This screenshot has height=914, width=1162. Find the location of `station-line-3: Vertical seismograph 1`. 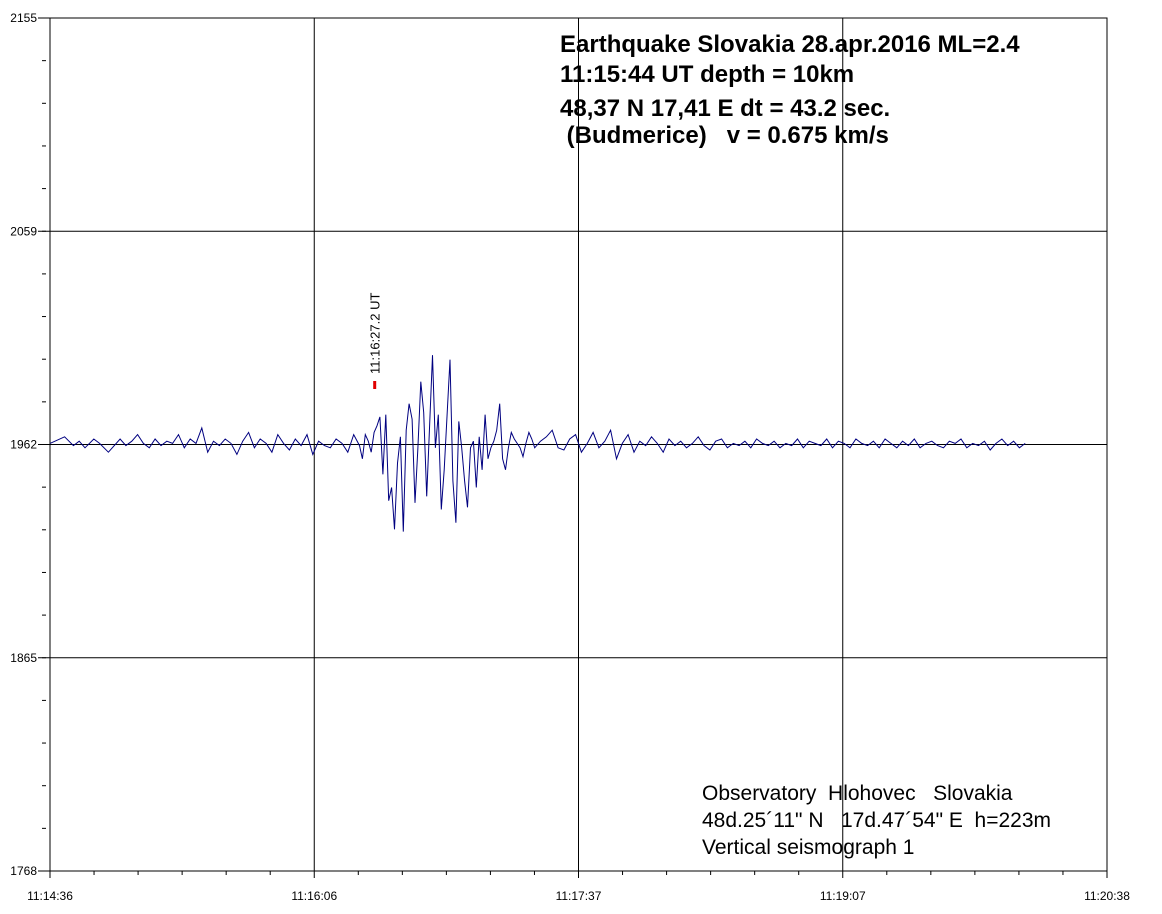

station-line-3: Vertical seismograph 1 is located at coordinates (808, 847).